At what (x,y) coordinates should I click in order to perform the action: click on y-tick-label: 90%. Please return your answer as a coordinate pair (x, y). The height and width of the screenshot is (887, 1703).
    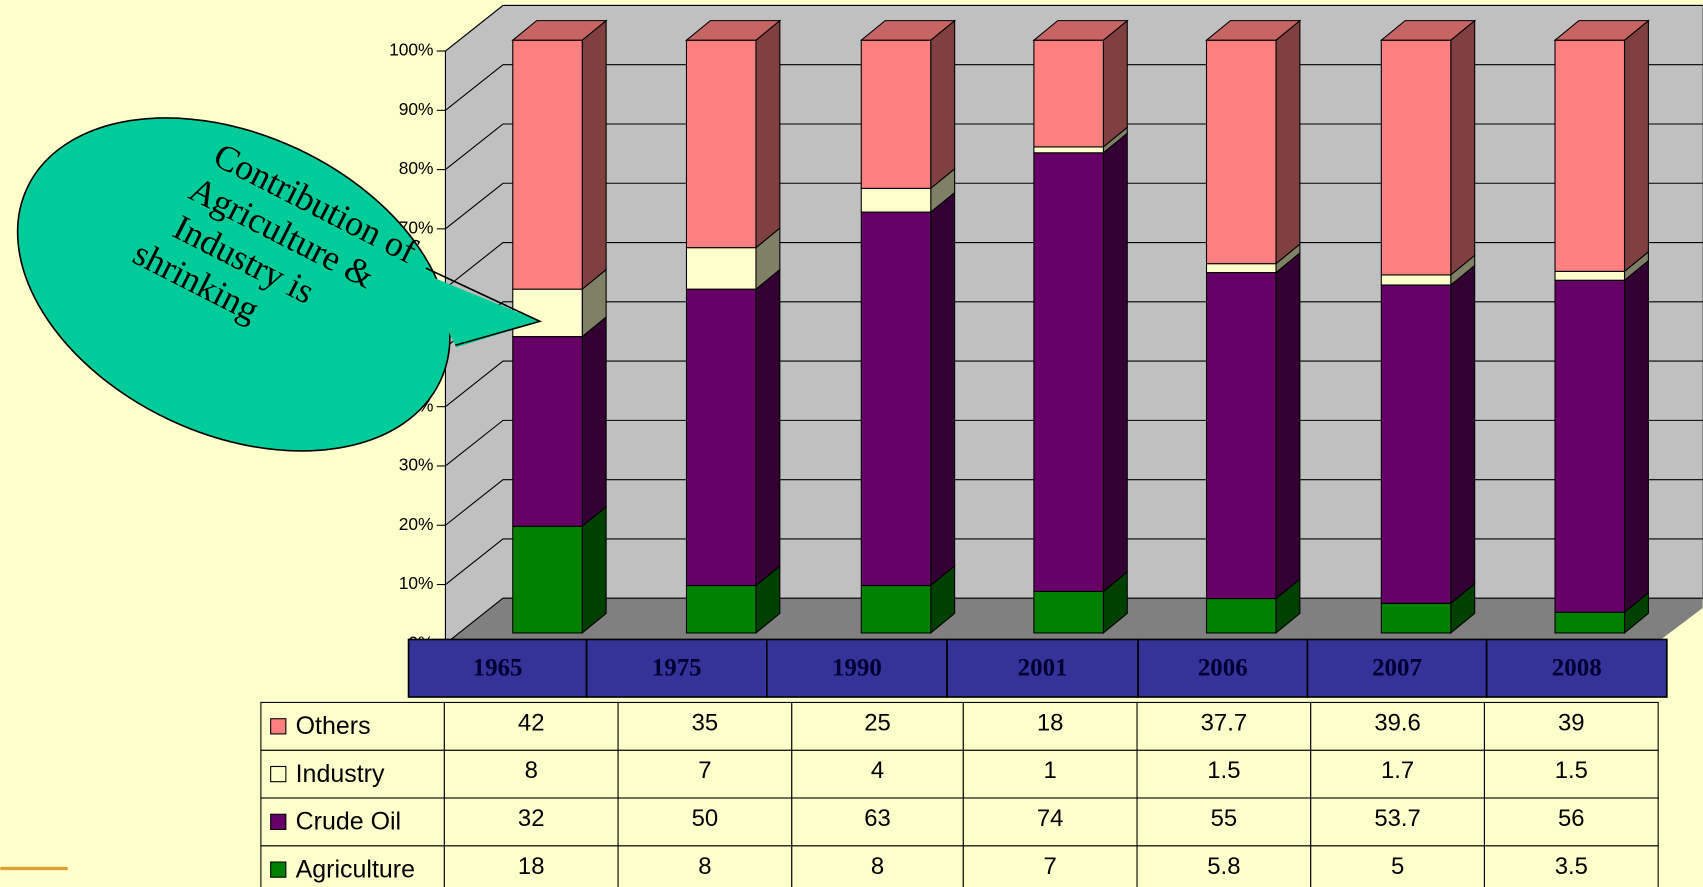
    Looking at the image, I should click on (416, 109).